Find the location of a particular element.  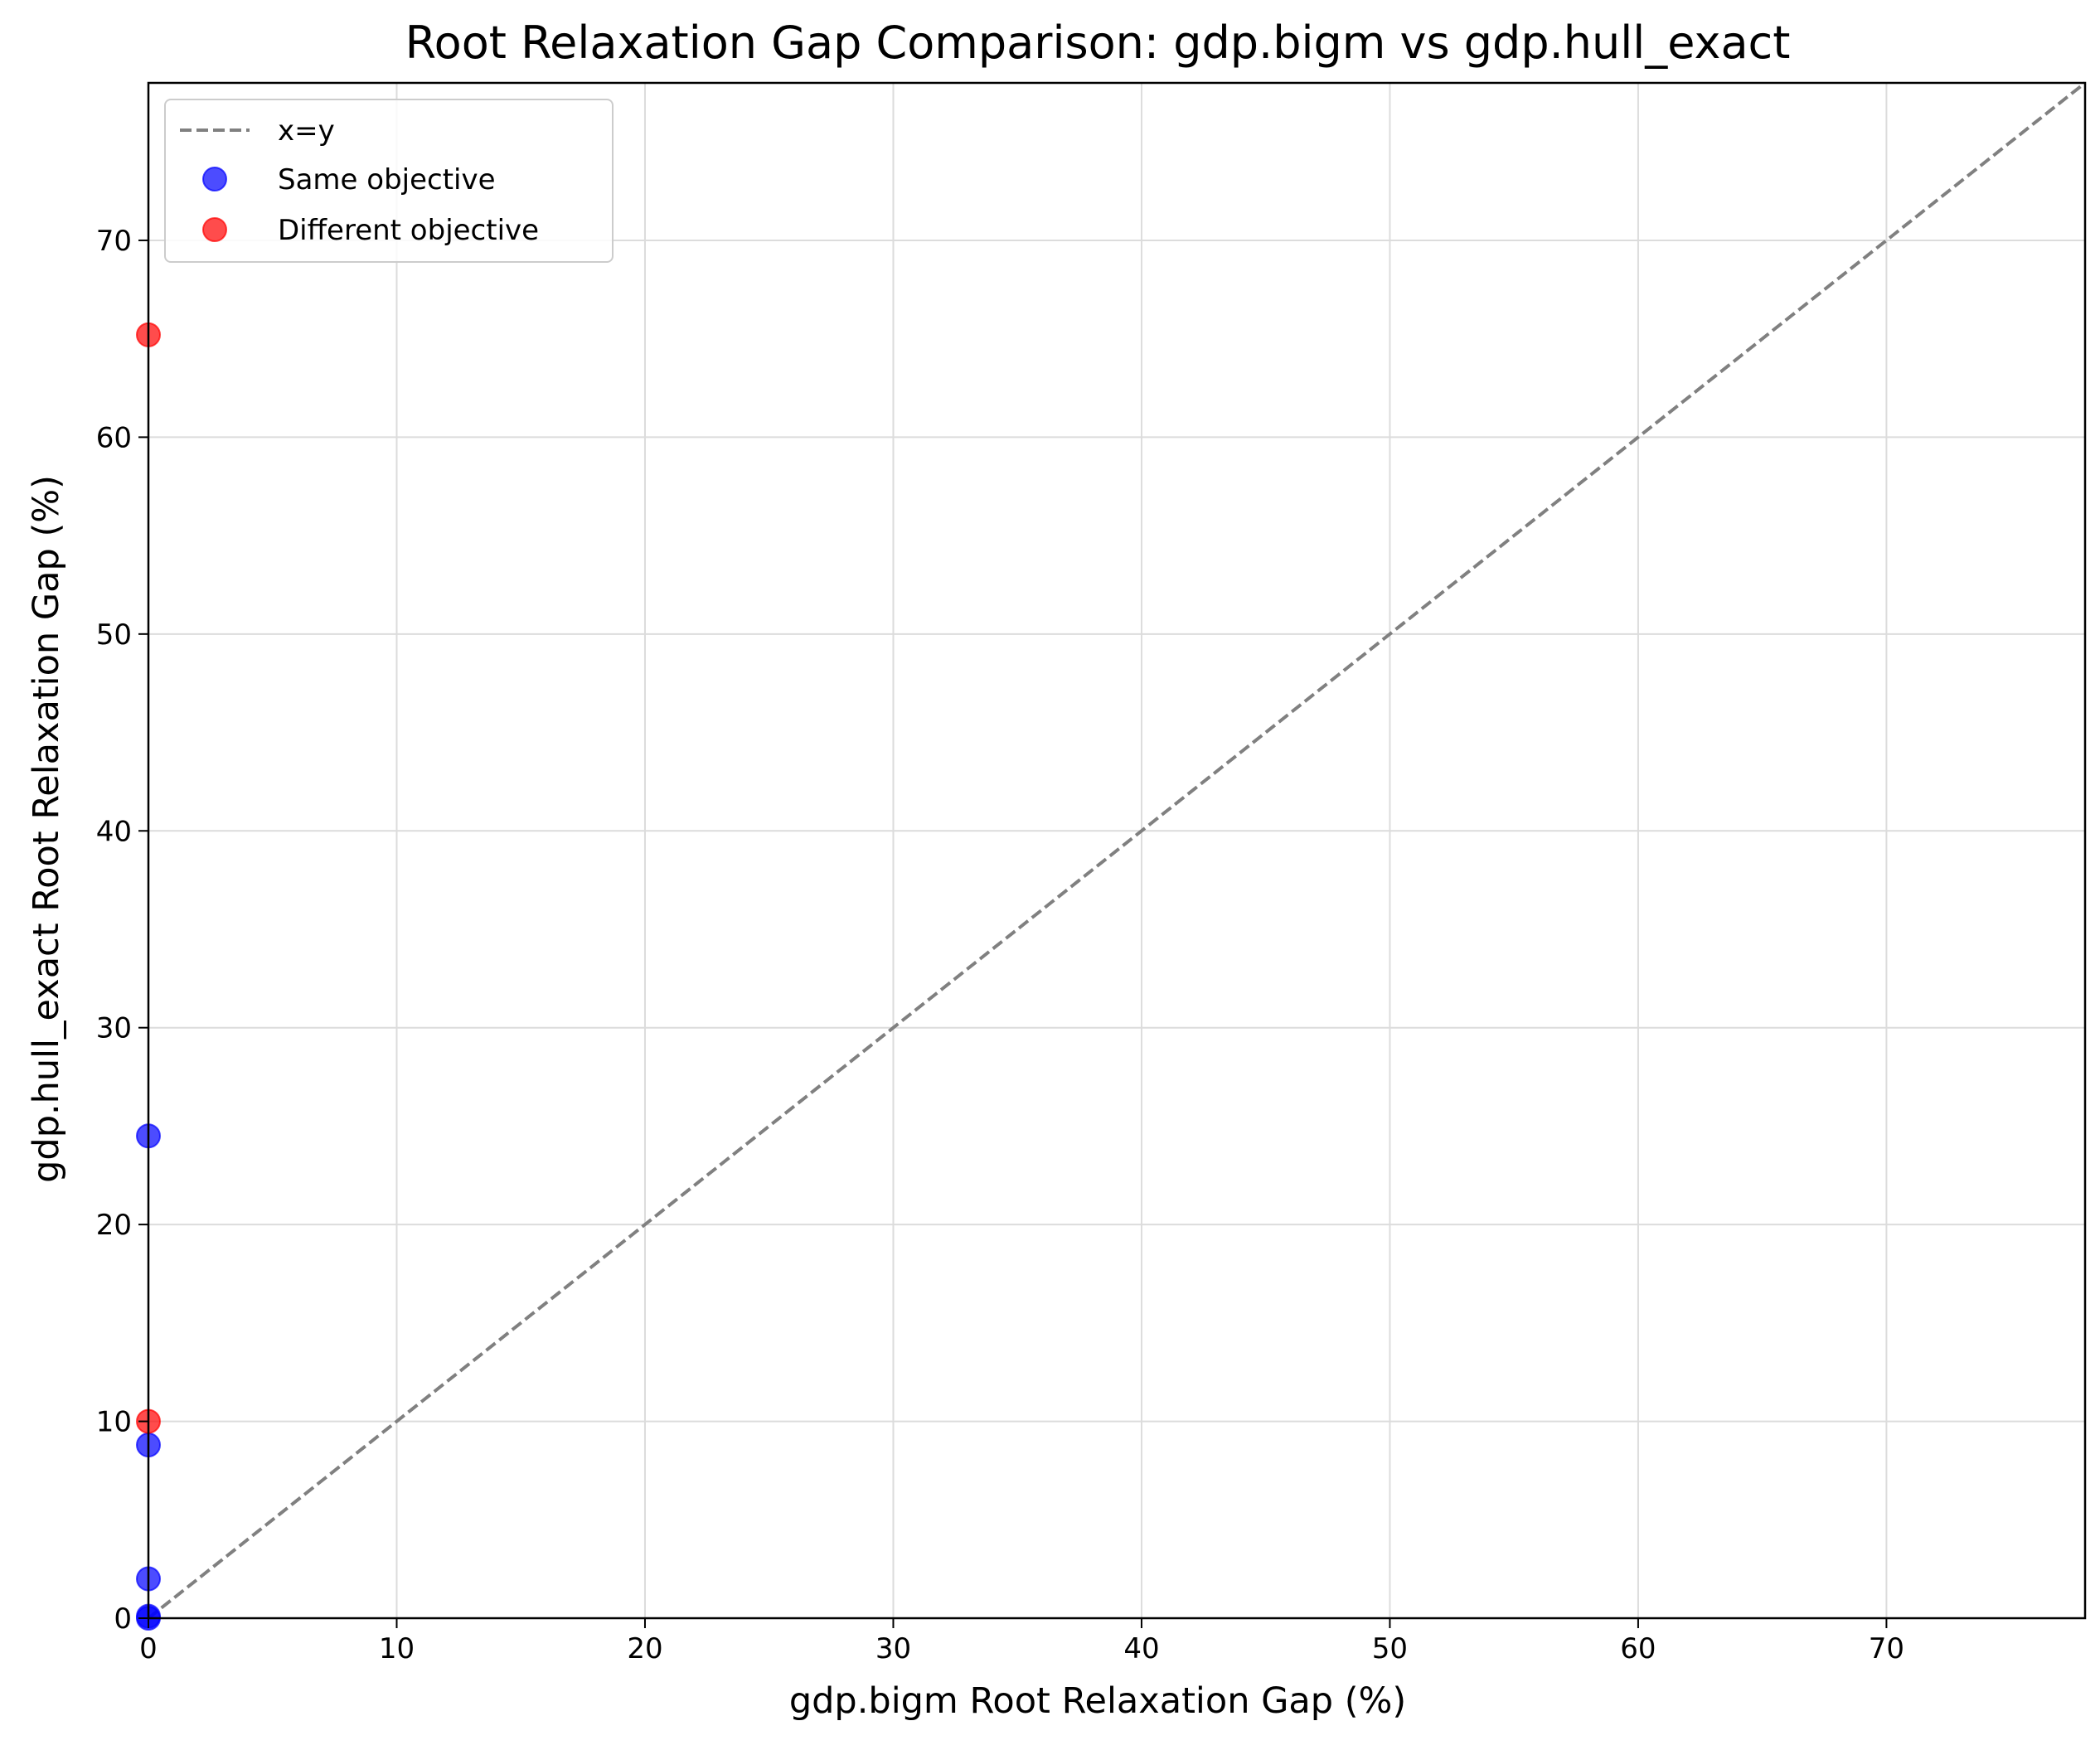

x-tick-label: 50 is located at coordinates (1390, 1648).